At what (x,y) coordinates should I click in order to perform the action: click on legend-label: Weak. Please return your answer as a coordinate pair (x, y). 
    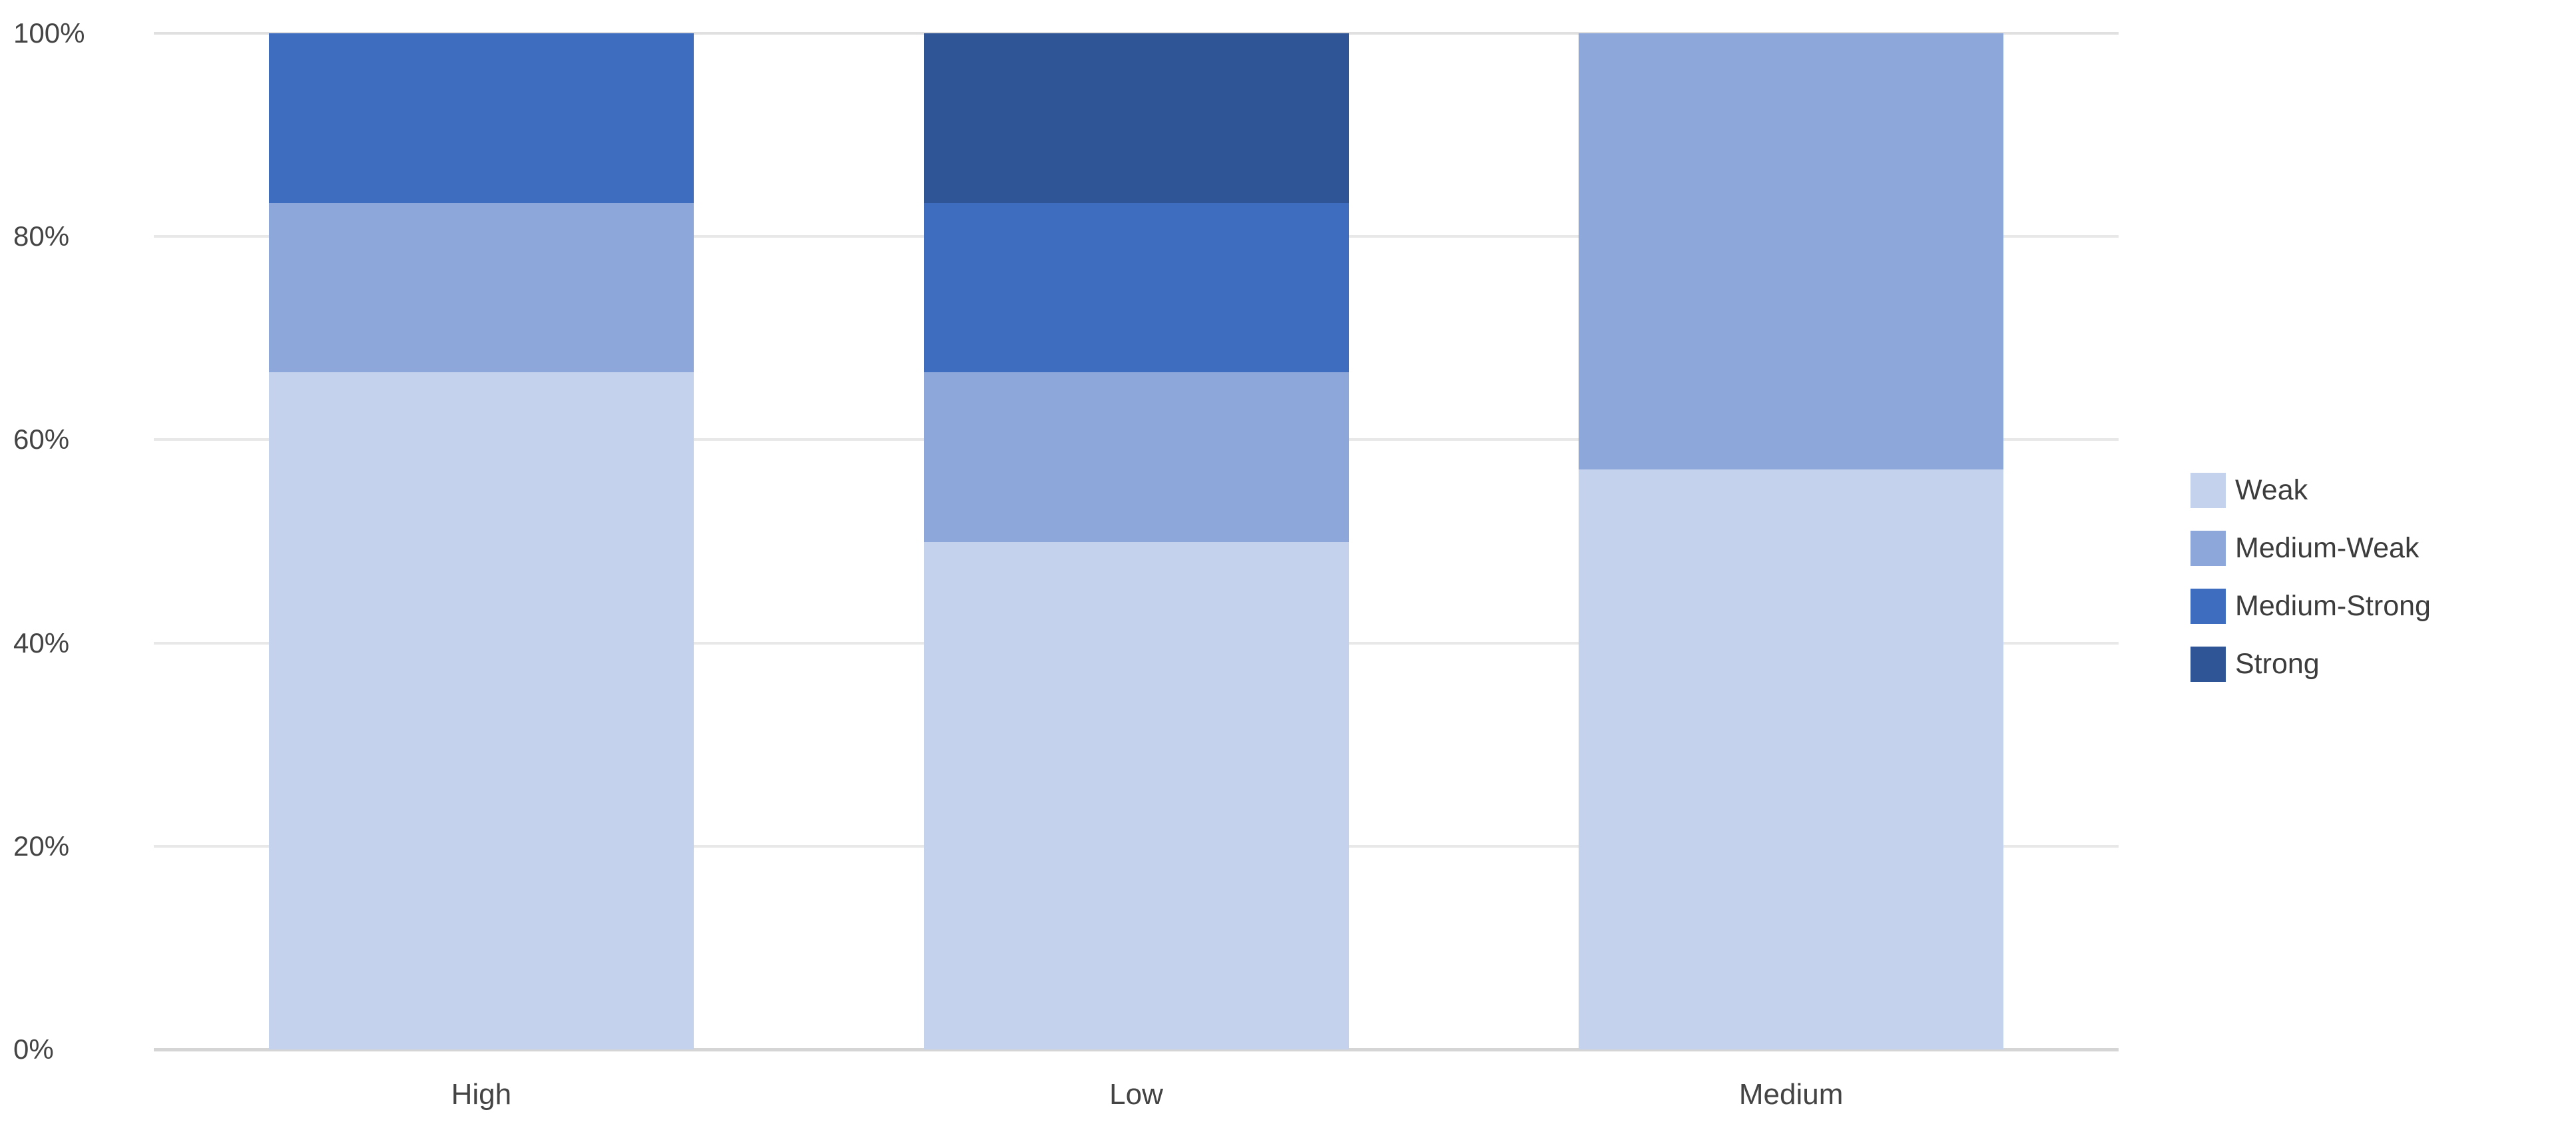
    Looking at the image, I should click on (2272, 490).